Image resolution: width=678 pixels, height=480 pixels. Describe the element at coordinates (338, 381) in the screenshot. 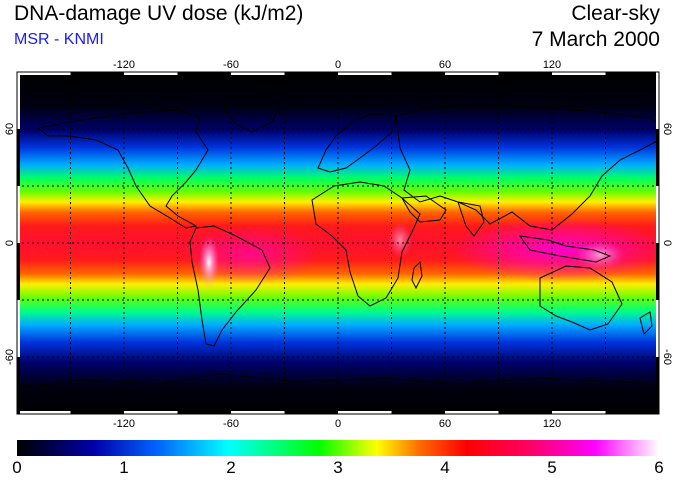

I see `coastline-antarctica` at that location.